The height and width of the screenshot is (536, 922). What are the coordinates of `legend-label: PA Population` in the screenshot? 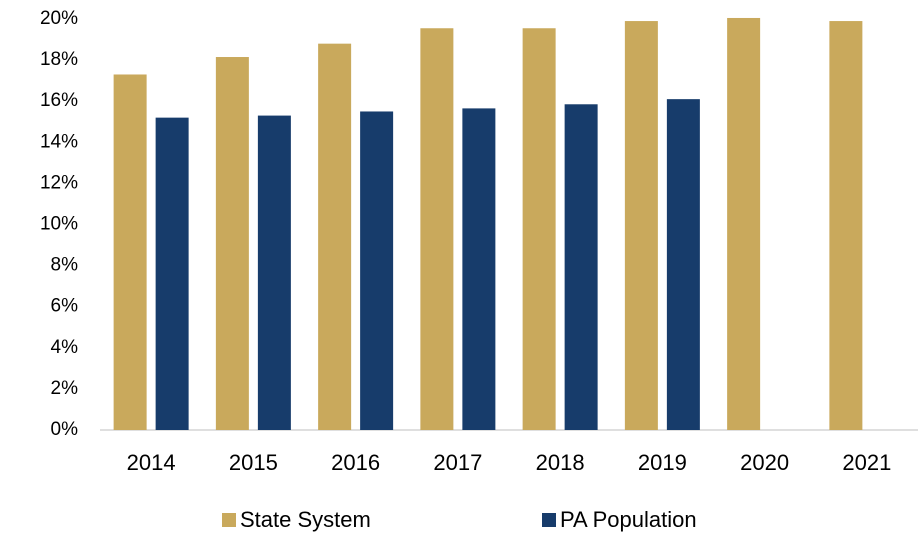 It's located at (628, 519).